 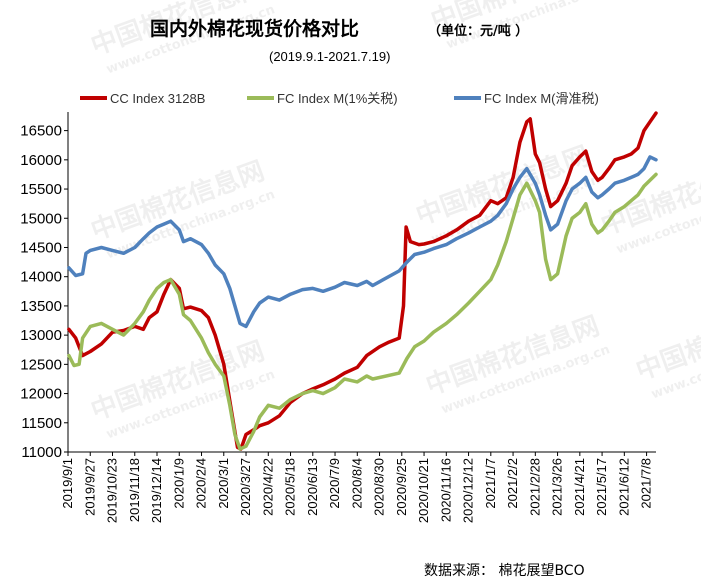 I want to click on legend-label: CC Index 3128B, so click(x=157, y=98).